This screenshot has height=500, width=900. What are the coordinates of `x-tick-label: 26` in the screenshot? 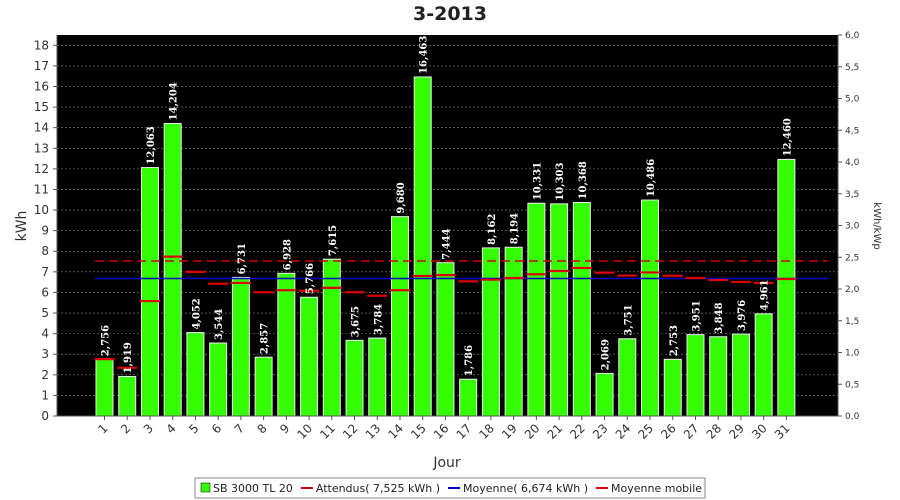 It's located at (668, 431).